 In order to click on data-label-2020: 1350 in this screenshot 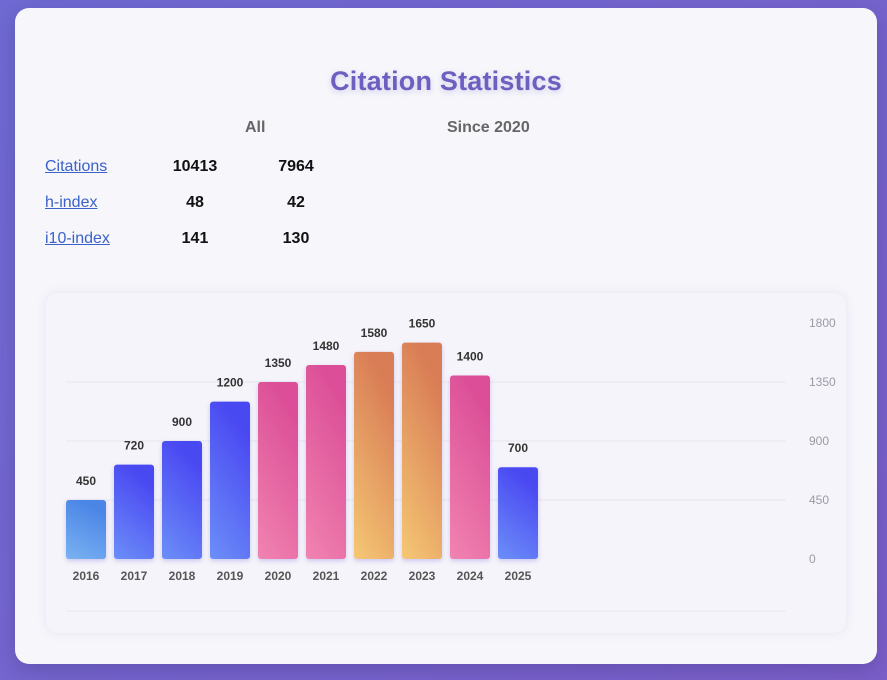, I will do `click(278, 363)`.